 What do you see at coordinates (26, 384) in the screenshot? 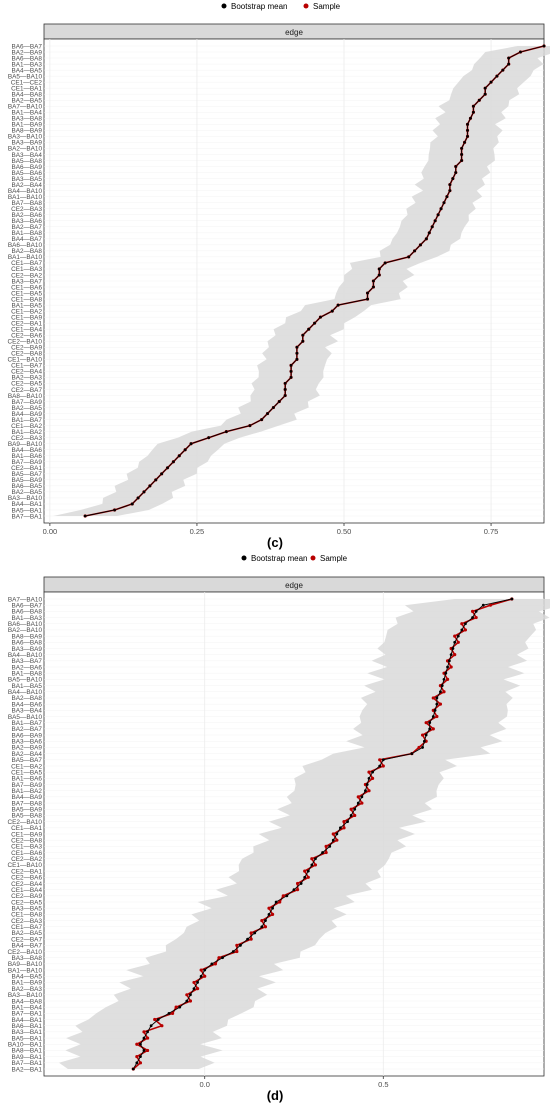
I see `y-tick-label: CE2—BA5` at bounding box center [26, 384].